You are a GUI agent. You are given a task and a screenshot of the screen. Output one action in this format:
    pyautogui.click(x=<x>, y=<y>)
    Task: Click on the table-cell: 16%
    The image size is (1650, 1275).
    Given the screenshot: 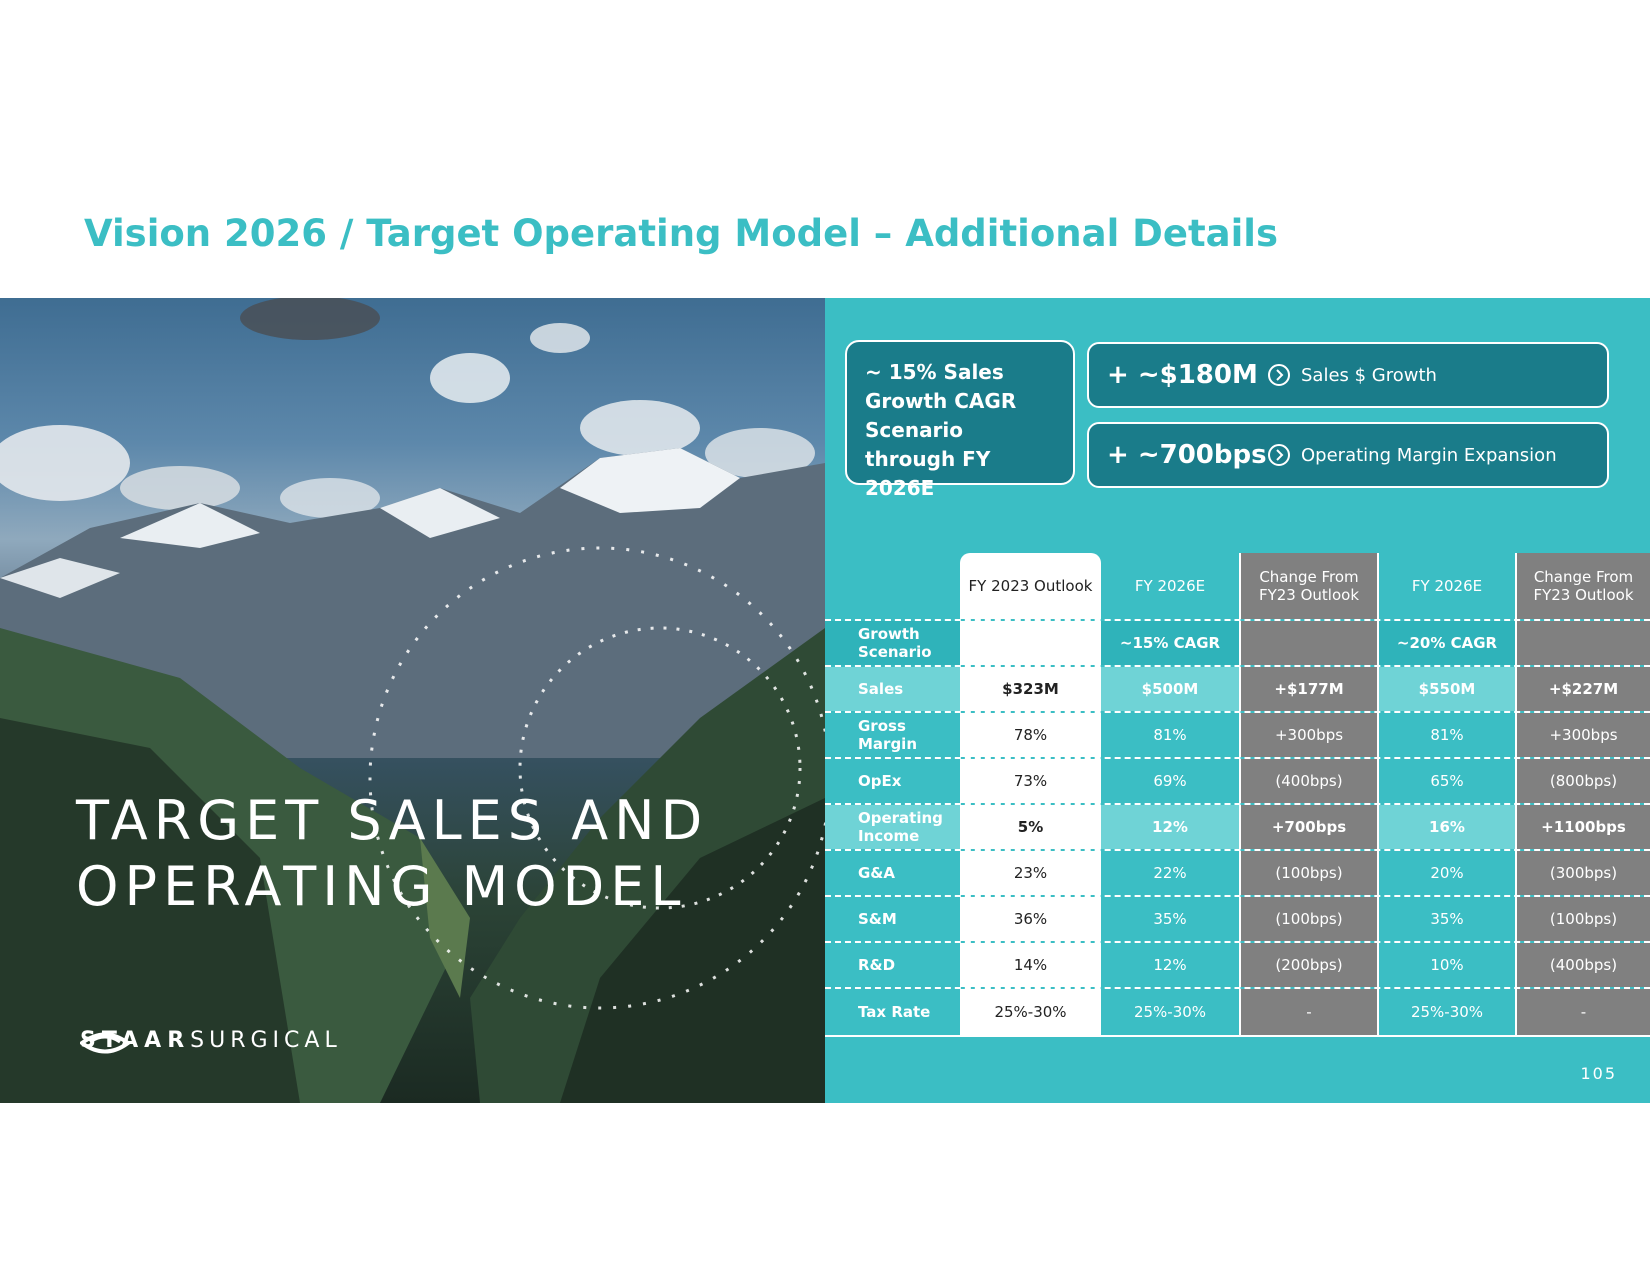 What is the action you would take?
    pyautogui.click(x=1446, y=827)
    